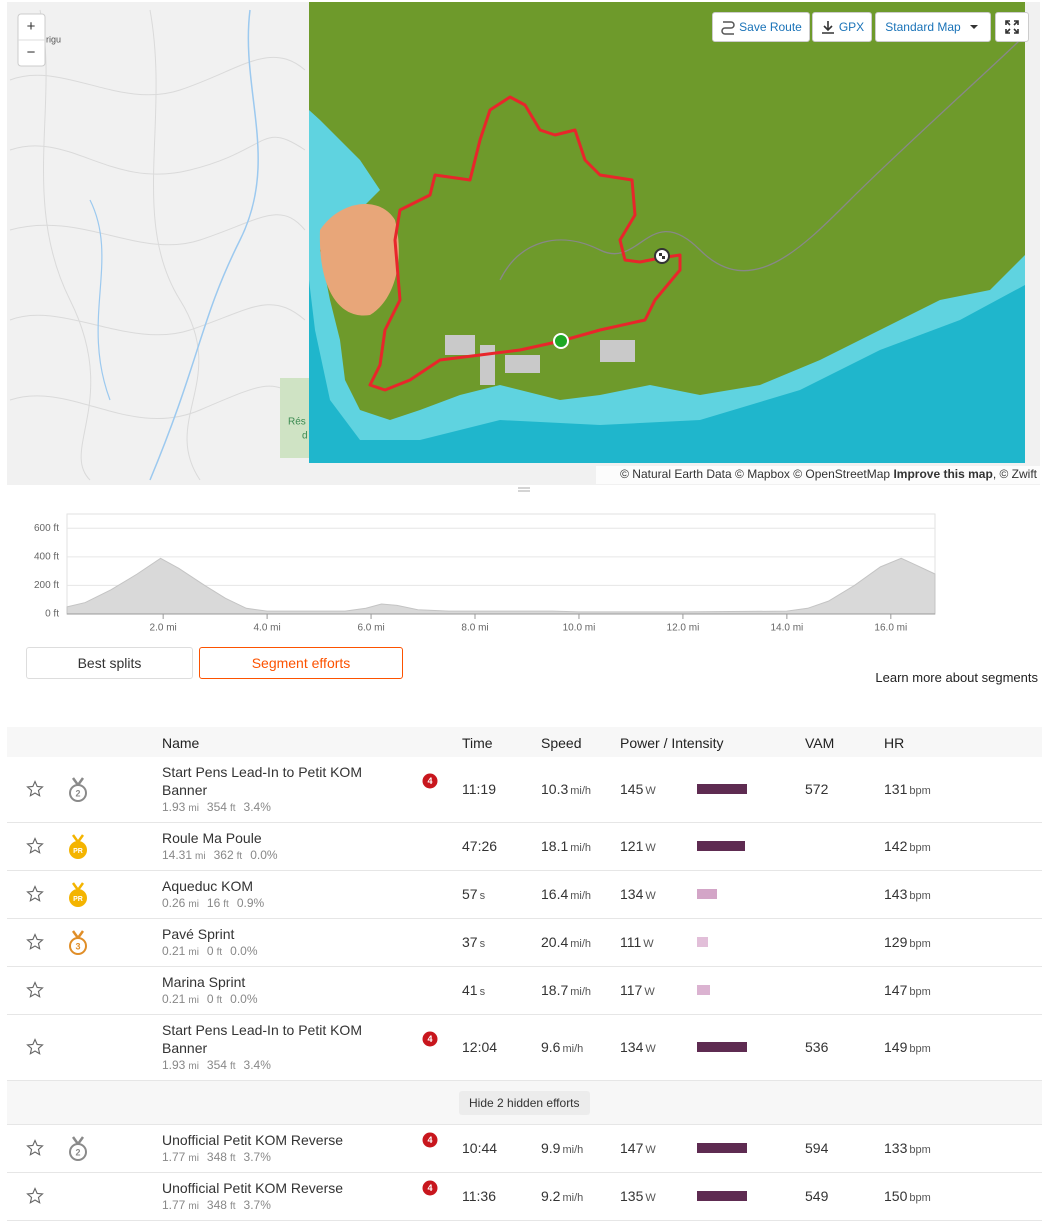  I want to click on fullscreen-icon, so click(1012, 27).